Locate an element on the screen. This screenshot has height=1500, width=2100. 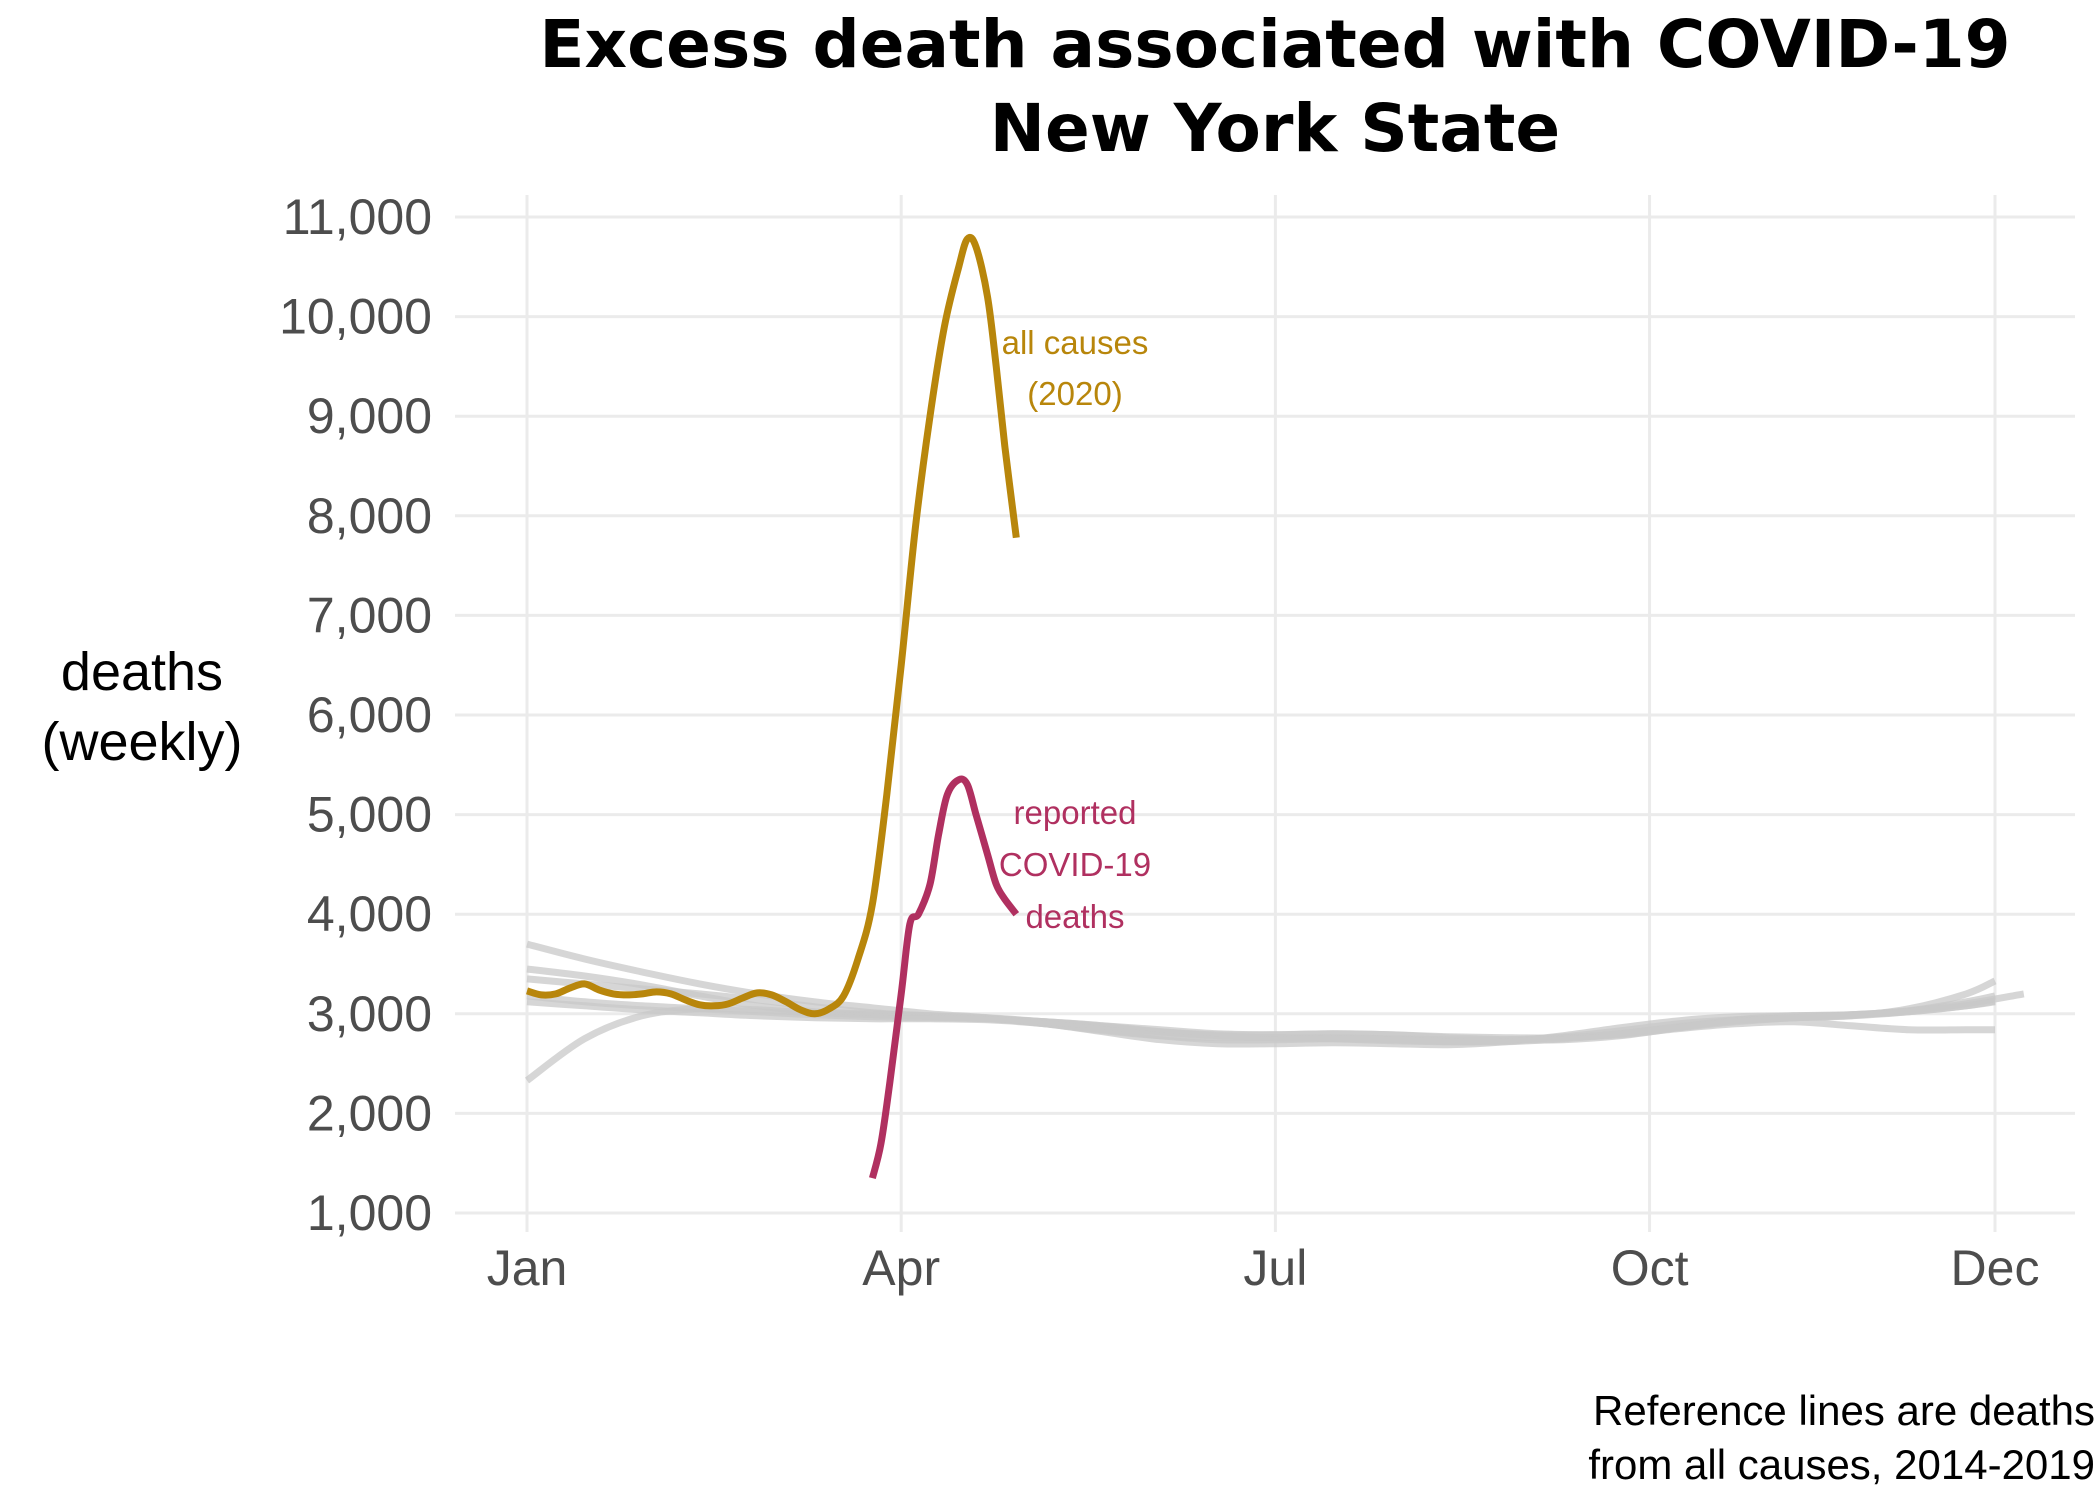
chart-subtitle: New York State is located at coordinates (1275, 128).